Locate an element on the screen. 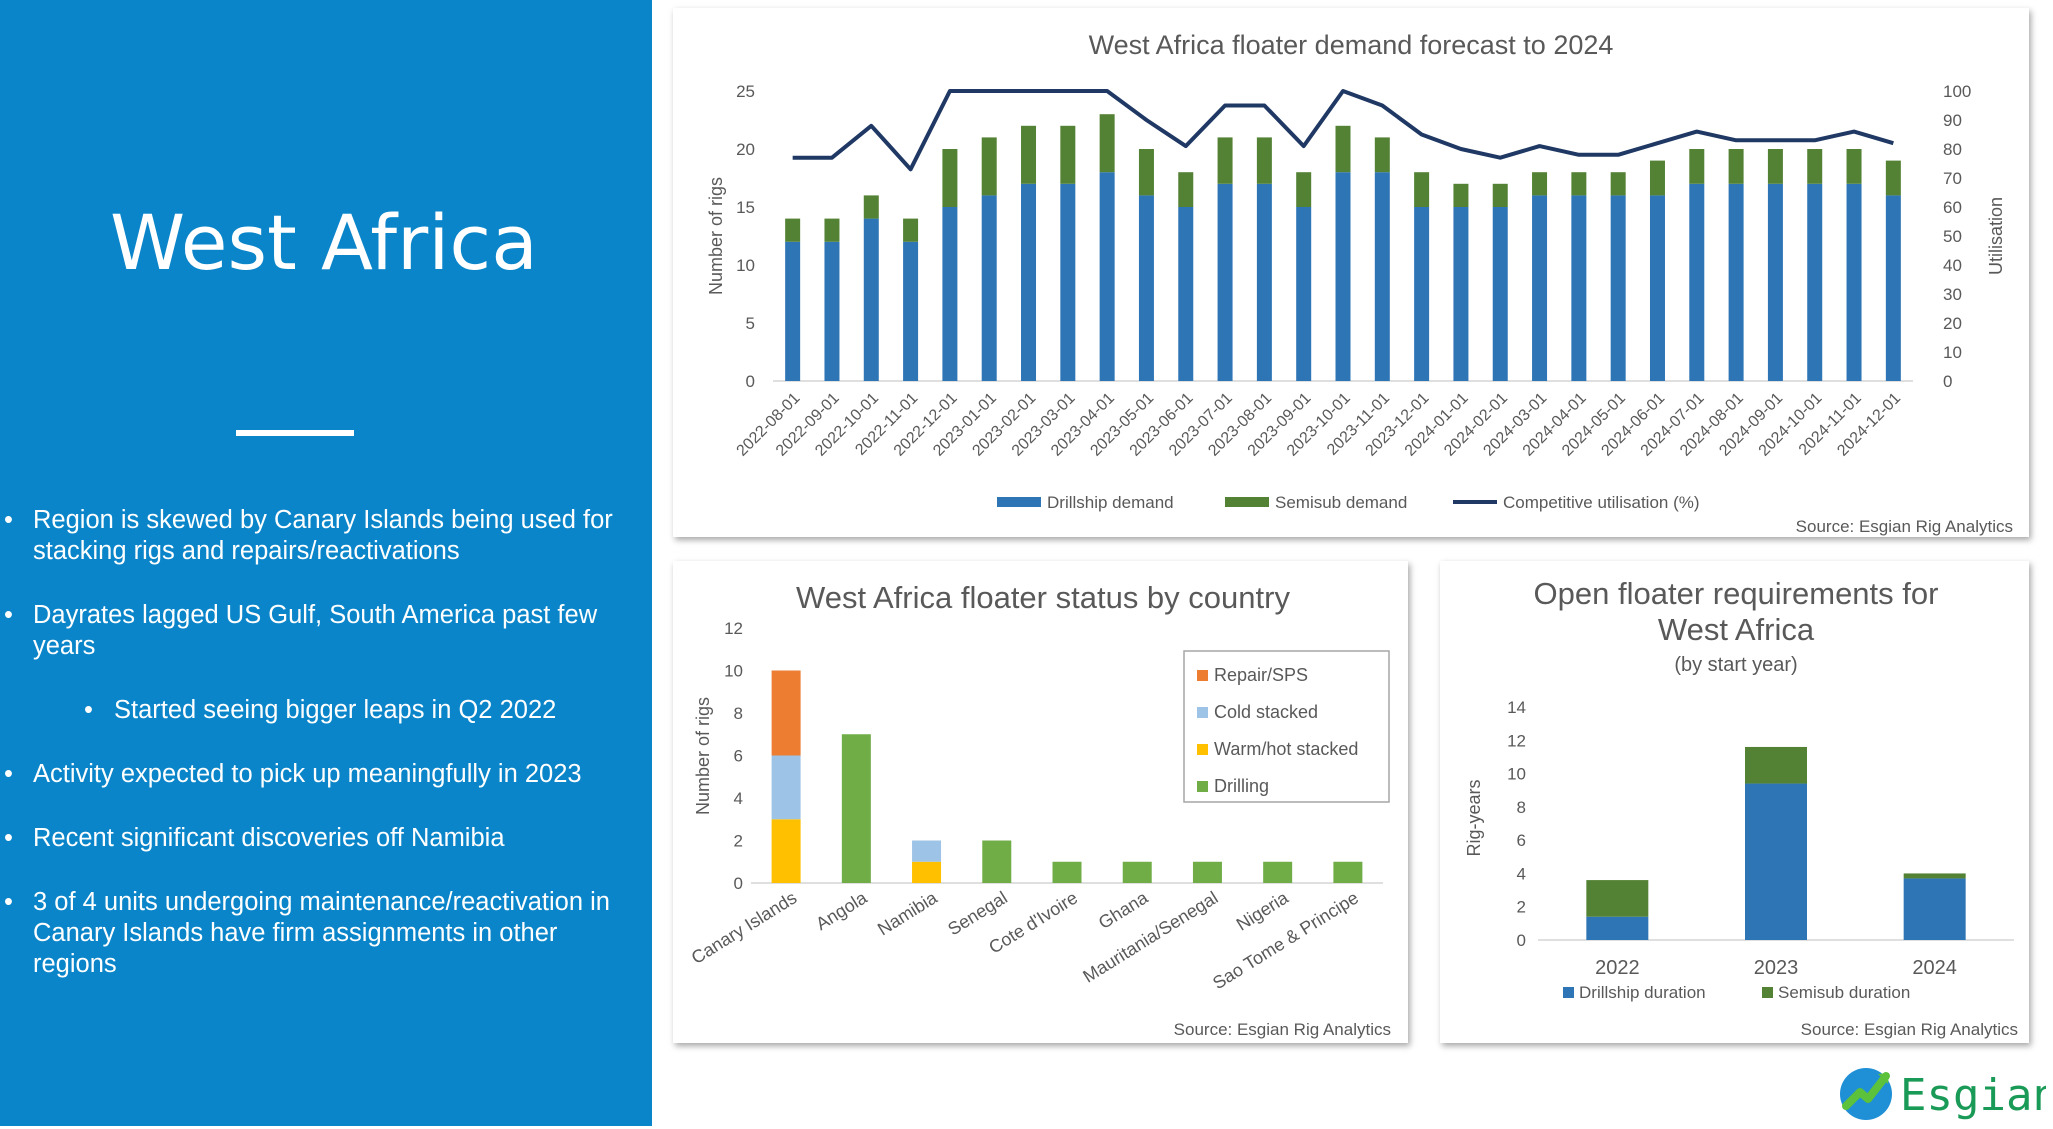  repair-sps-bar is located at coordinates (786, 713).